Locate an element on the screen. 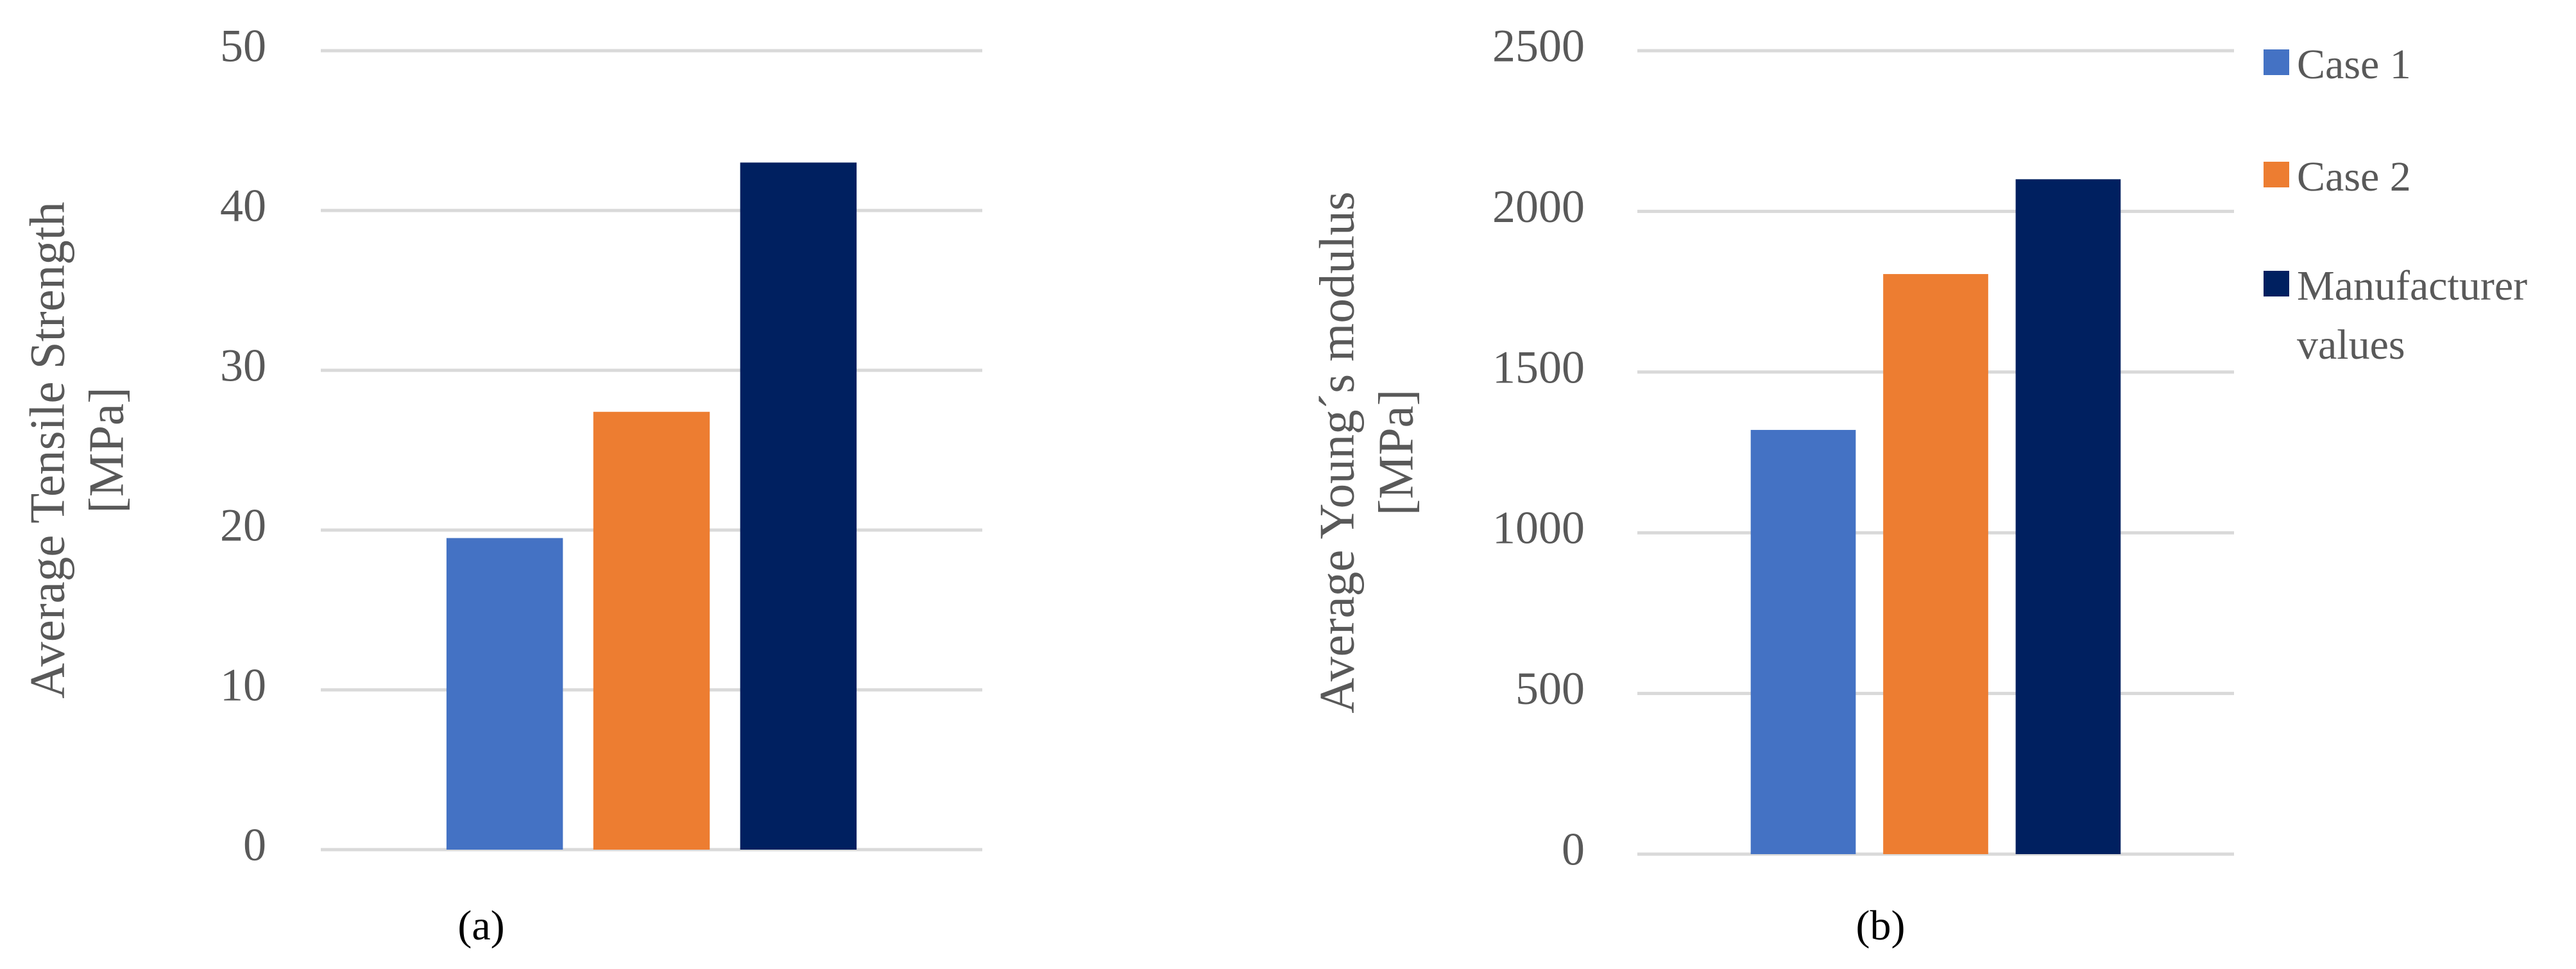  y-tick-label: 2000 is located at coordinates (1538, 206).